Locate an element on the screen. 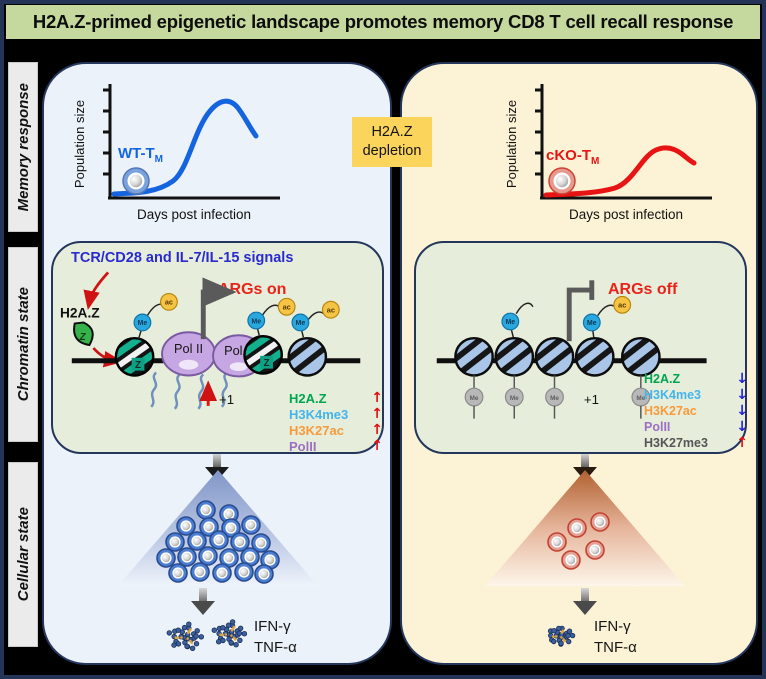 This screenshot has width=766, height=679. legend-row: H3K27ac ↓ is located at coordinates (696, 411).